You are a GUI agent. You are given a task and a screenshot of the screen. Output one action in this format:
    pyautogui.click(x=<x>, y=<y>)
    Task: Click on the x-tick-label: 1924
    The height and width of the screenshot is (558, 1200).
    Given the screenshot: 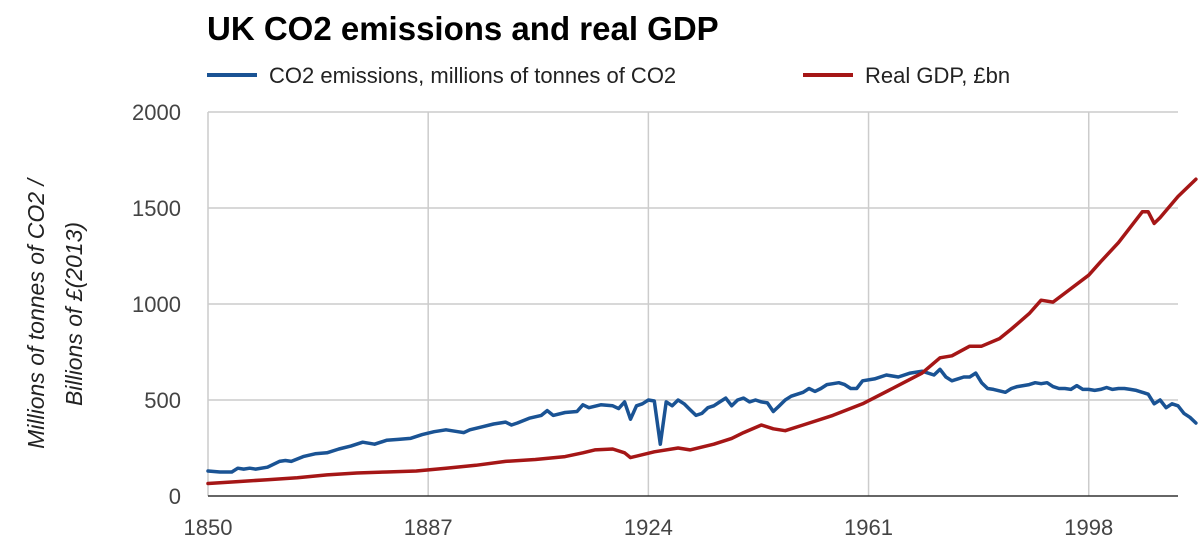 What is the action you would take?
    pyautogui.click(x=648, y=527)
    